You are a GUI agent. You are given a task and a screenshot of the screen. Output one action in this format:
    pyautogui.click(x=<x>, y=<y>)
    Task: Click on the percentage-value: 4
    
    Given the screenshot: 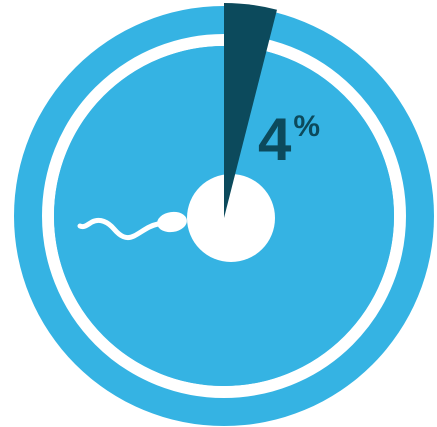 What is the action you would take?
    pyautogui.click(x=275, y=139)
    